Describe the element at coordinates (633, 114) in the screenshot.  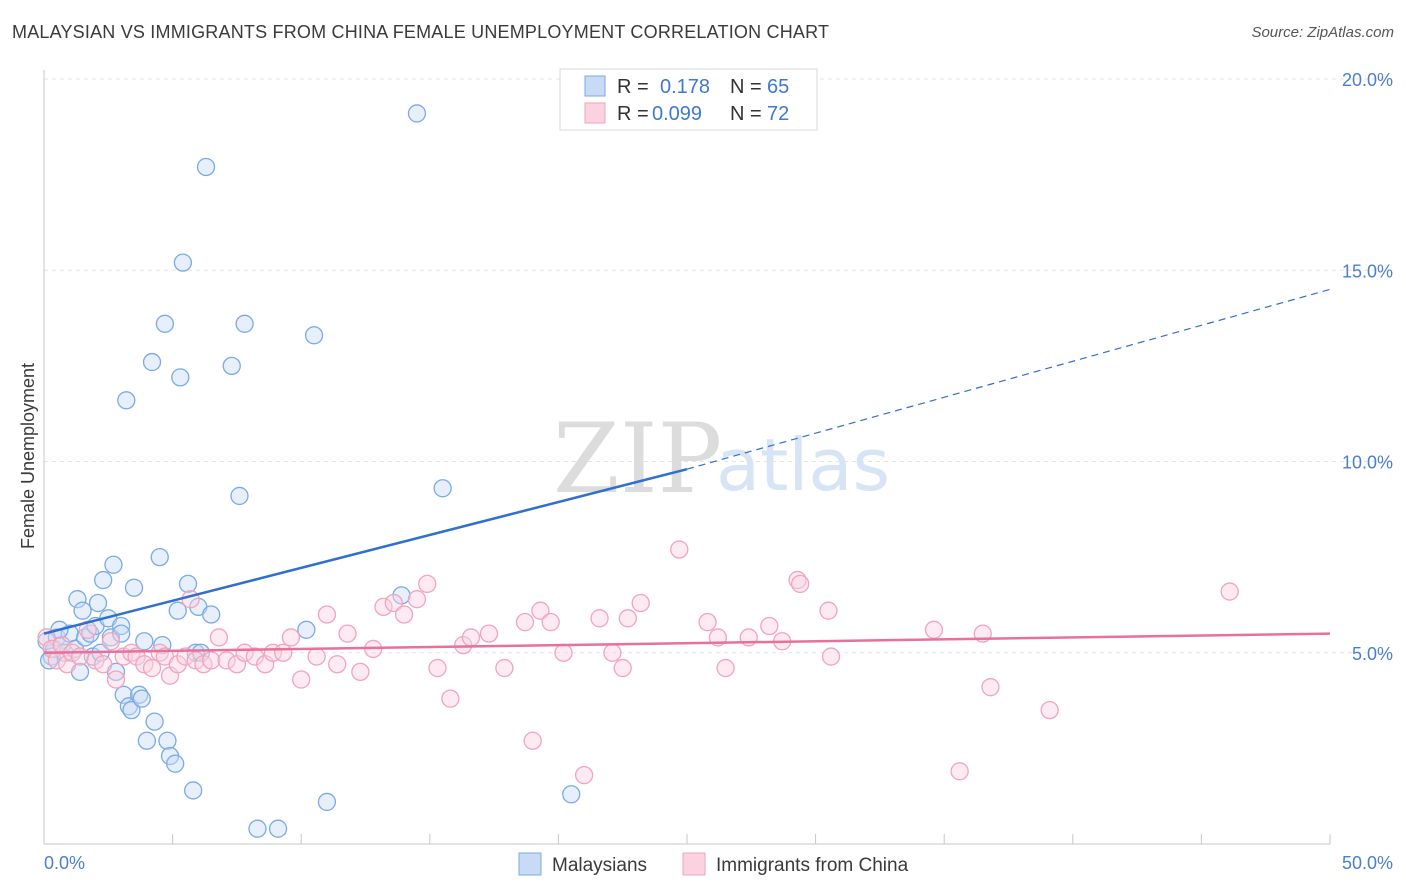
I see `legend-r-label-2: R =` at that location.